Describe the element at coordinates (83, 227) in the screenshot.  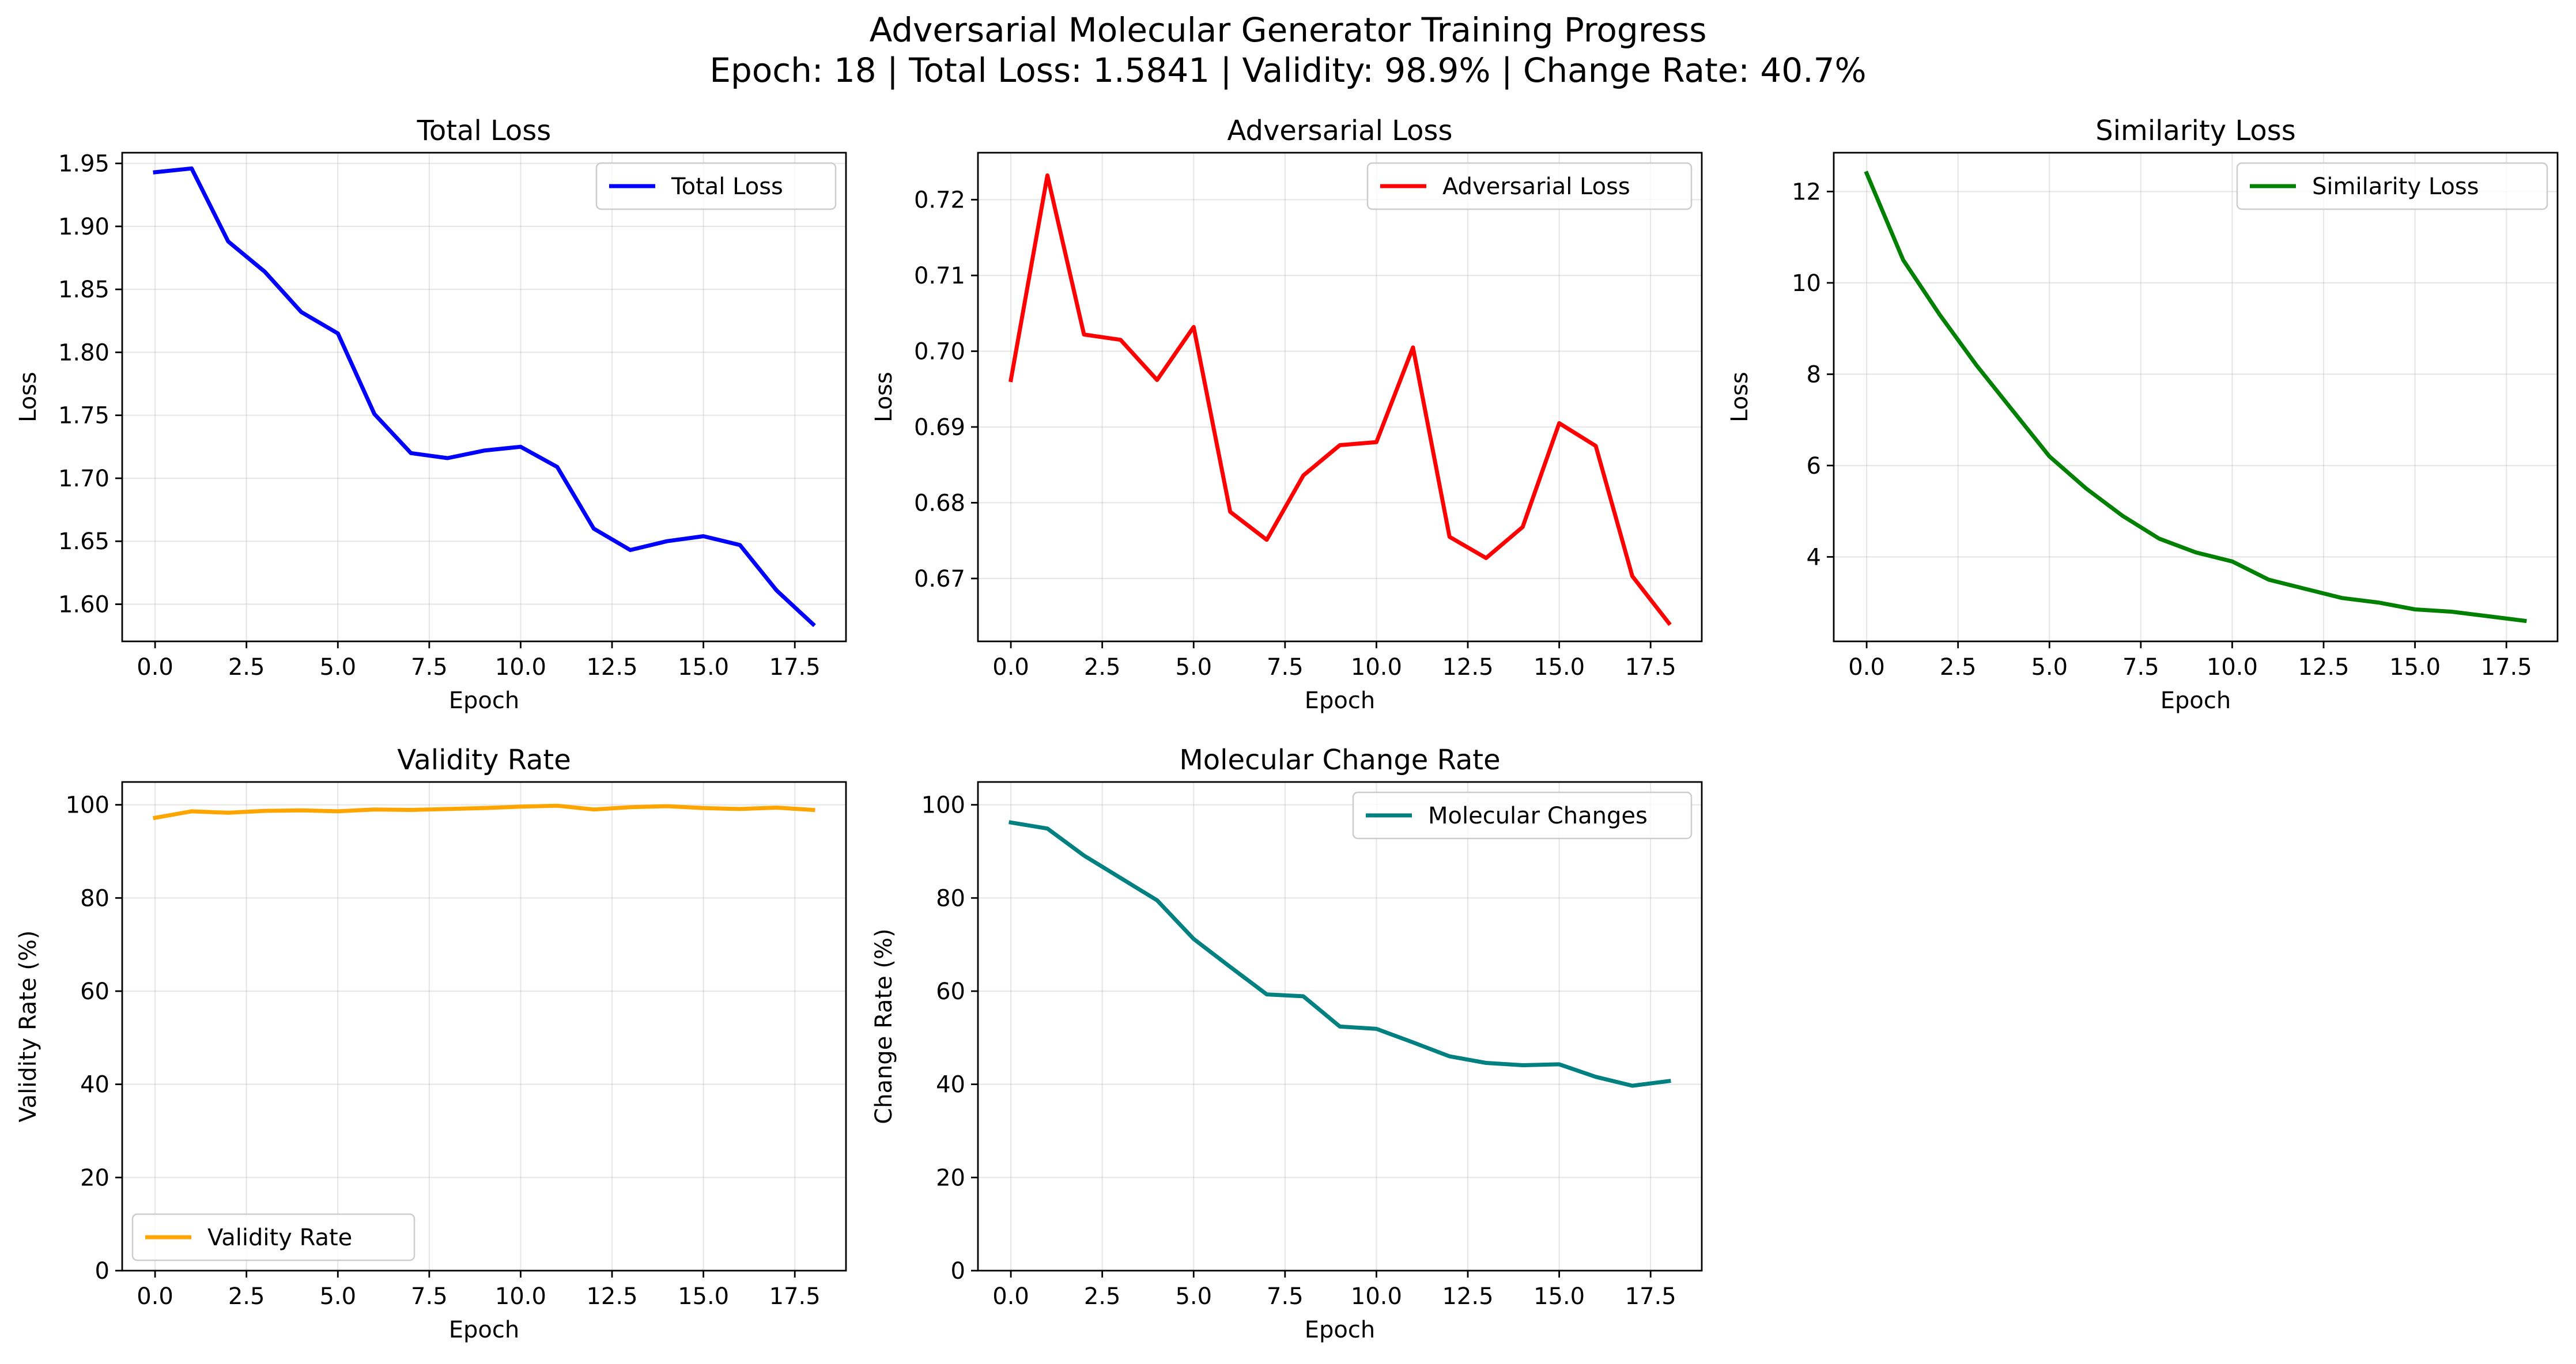
I see `y-tick-label: 1.90` at that location.